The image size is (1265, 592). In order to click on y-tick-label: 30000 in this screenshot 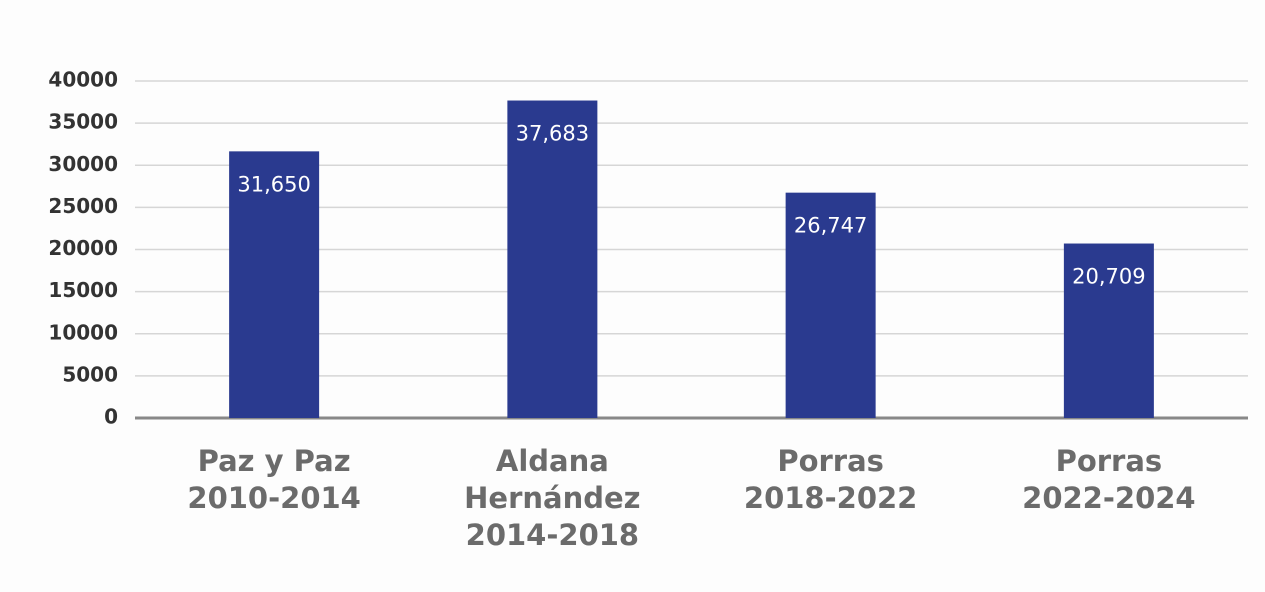, I will do `click(83, 164)`.